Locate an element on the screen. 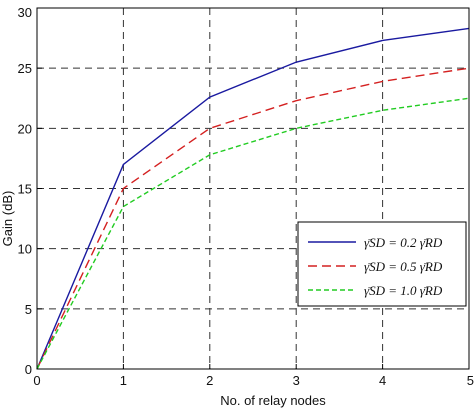 Image resolution: width=474 pixels, height=415 pixels. x-tick-label: 2 is located at coordinates (209, 380).